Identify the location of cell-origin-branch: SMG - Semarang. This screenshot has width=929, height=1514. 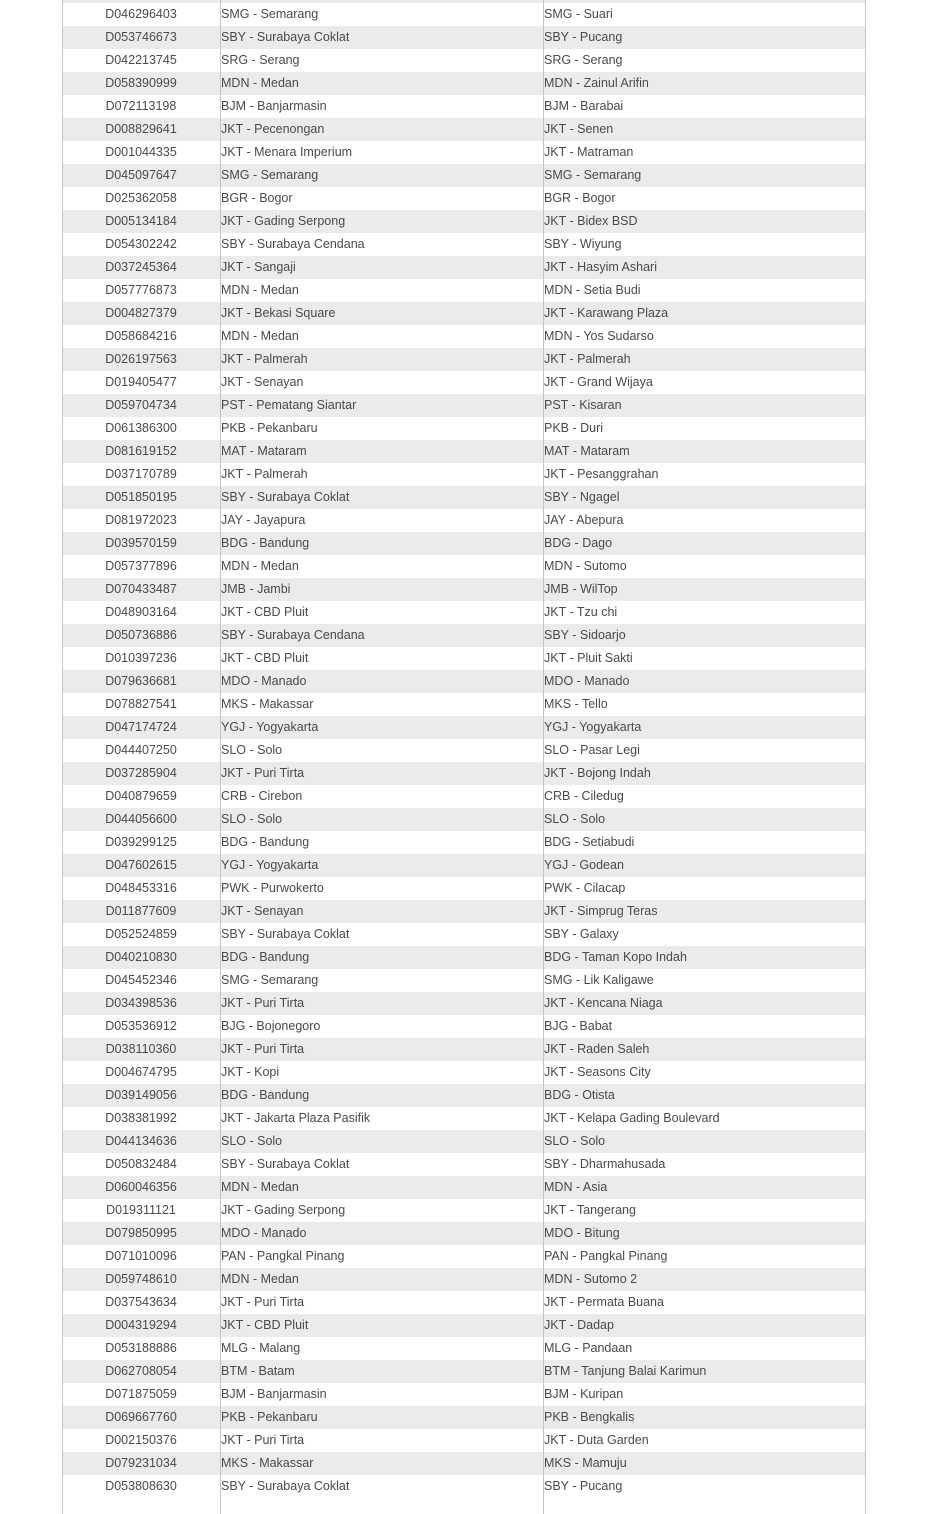
(270, 980).